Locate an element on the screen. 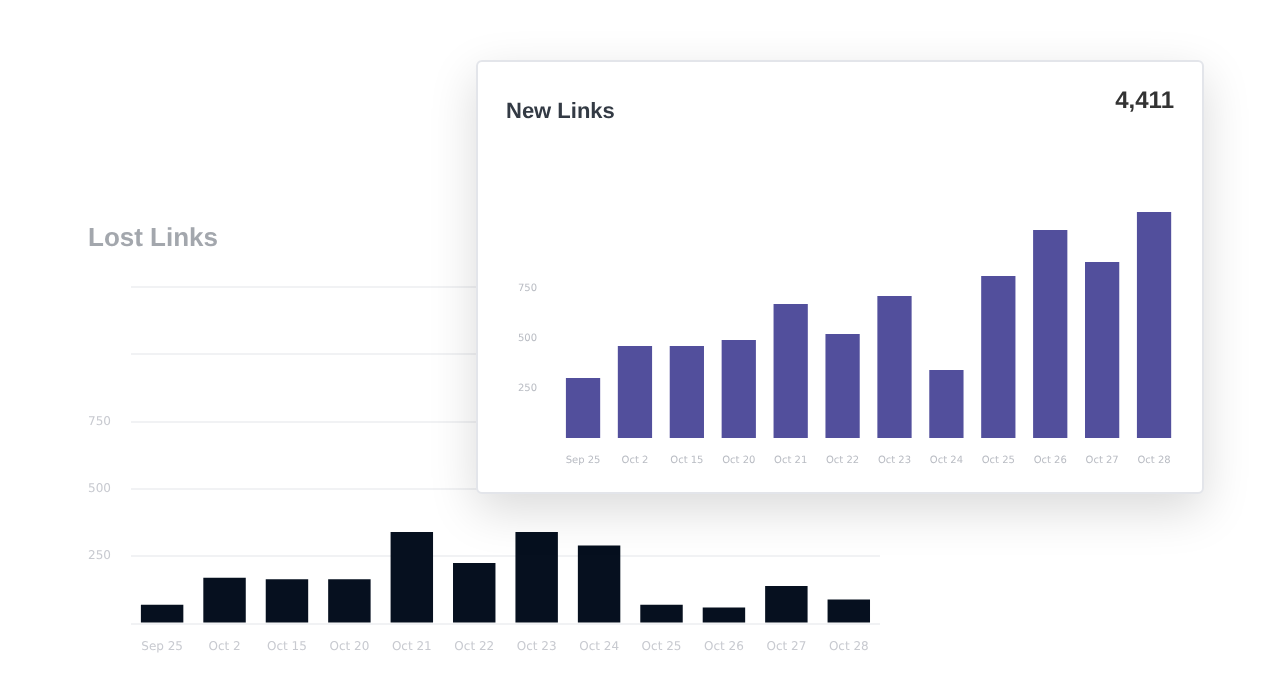 This screenshot has height=674, width=1262. chart-title: Lost Links is located at coordinates (153, 237).